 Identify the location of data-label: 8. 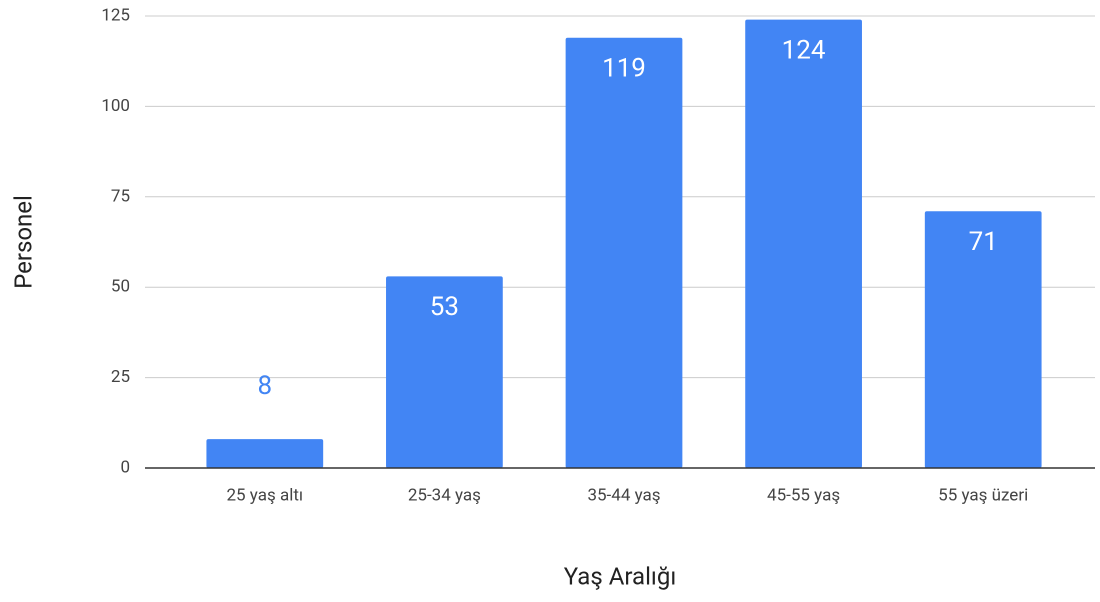
(264, 386).